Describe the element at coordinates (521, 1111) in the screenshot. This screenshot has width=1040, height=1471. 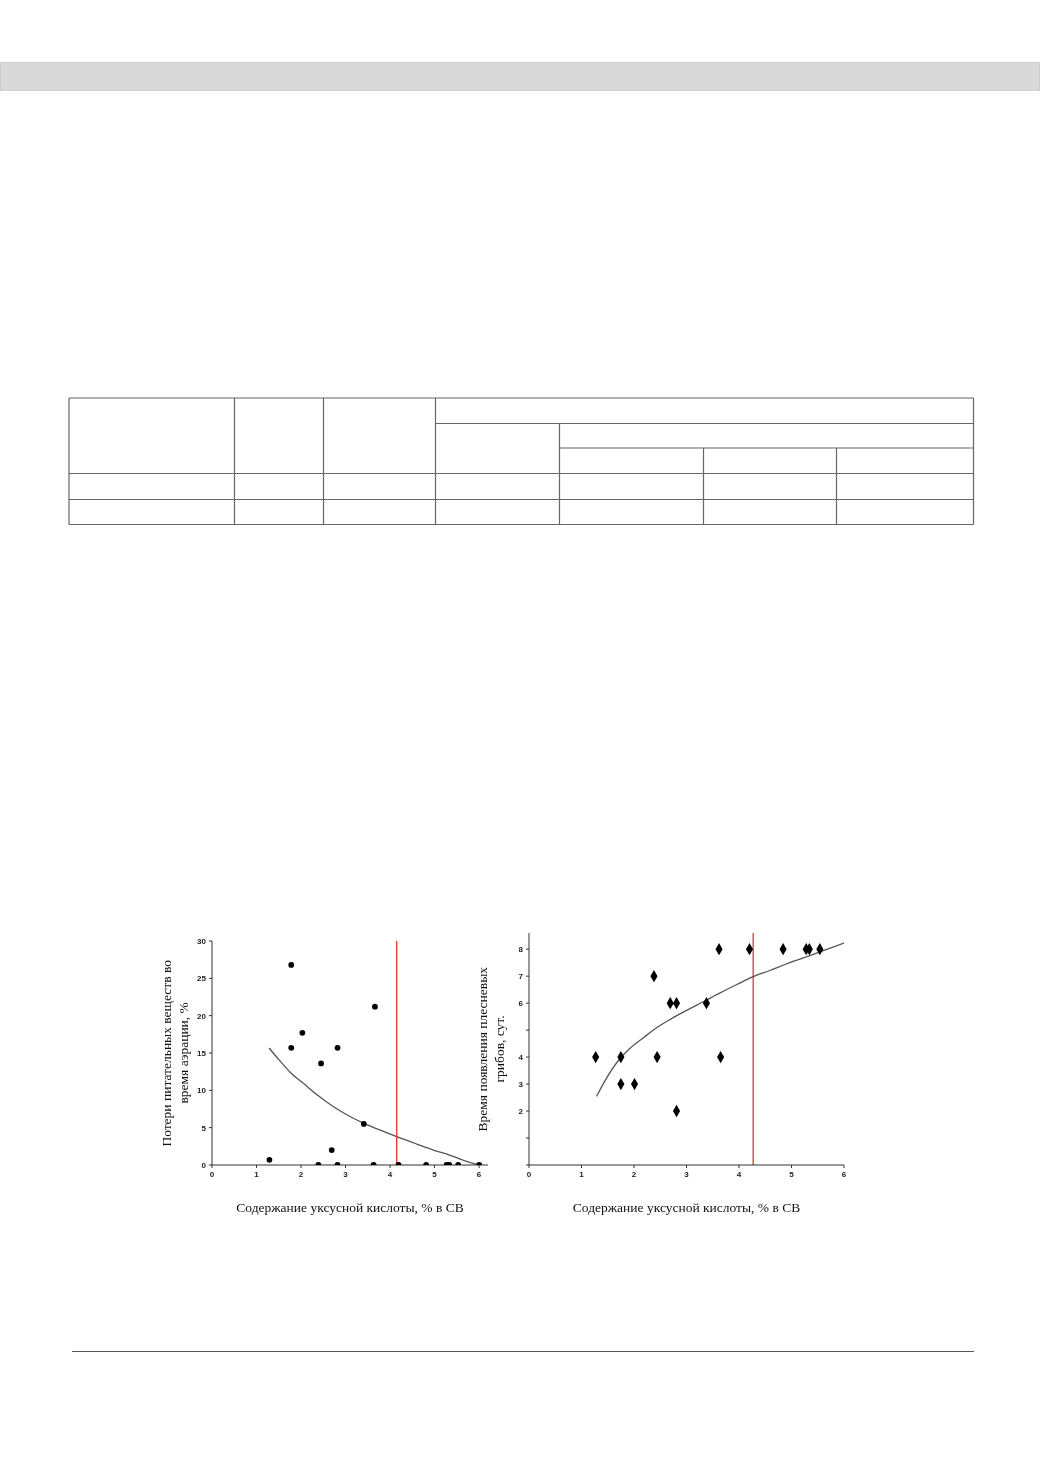
I see `y-tick-label: 2` at that location.